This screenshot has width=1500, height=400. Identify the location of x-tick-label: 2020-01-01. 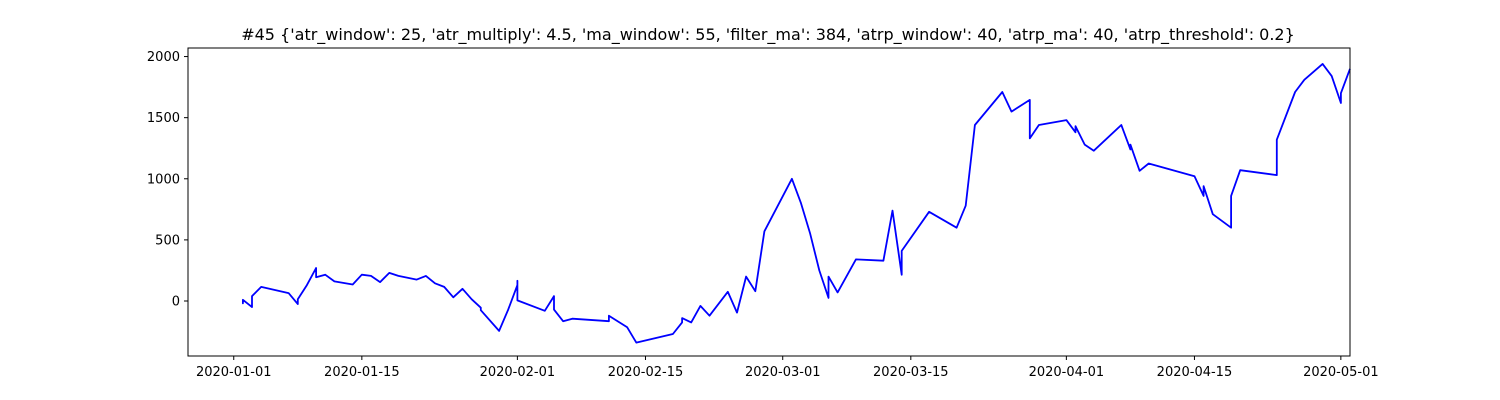
(234, 372).